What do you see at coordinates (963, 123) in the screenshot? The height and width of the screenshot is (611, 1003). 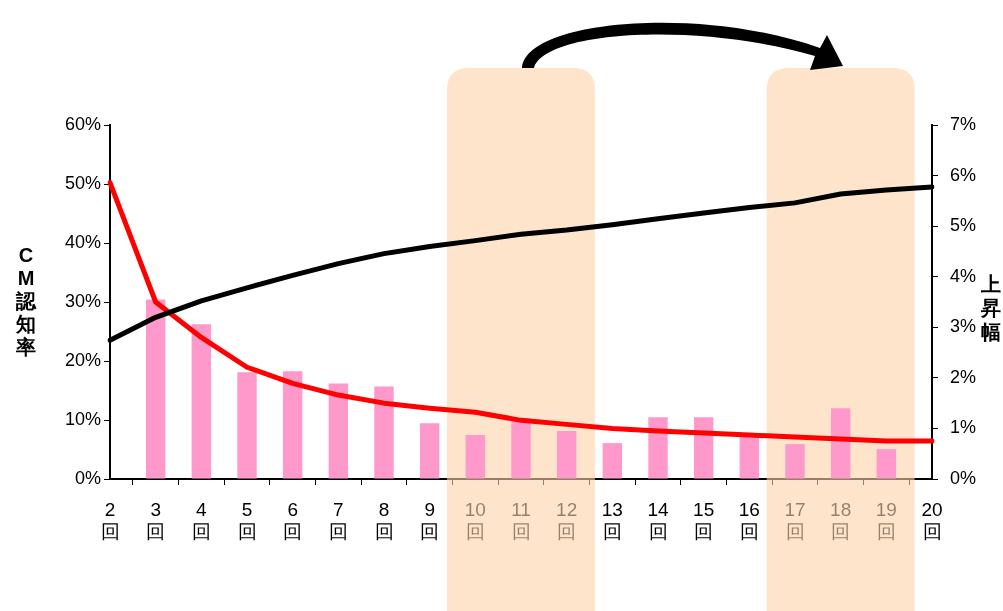 I see `y2-tick-label: 7%` at bounding box center [963, 123].